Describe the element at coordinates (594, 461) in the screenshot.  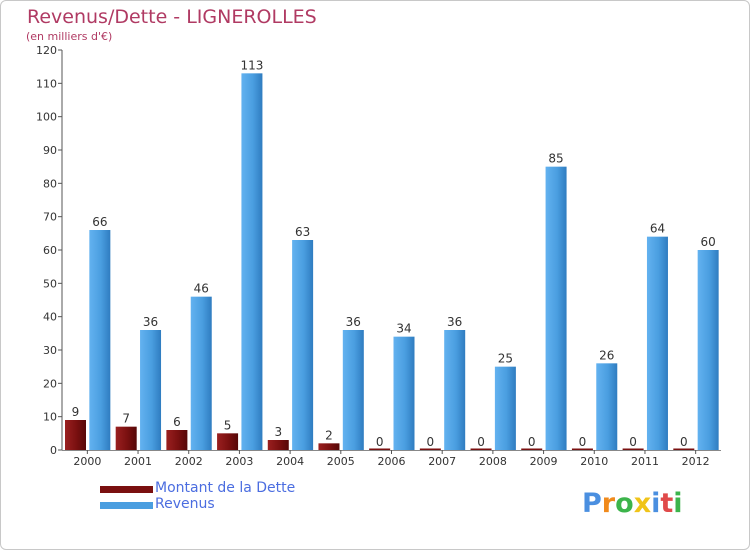
I see `x-tick-label: 2010` at that location.